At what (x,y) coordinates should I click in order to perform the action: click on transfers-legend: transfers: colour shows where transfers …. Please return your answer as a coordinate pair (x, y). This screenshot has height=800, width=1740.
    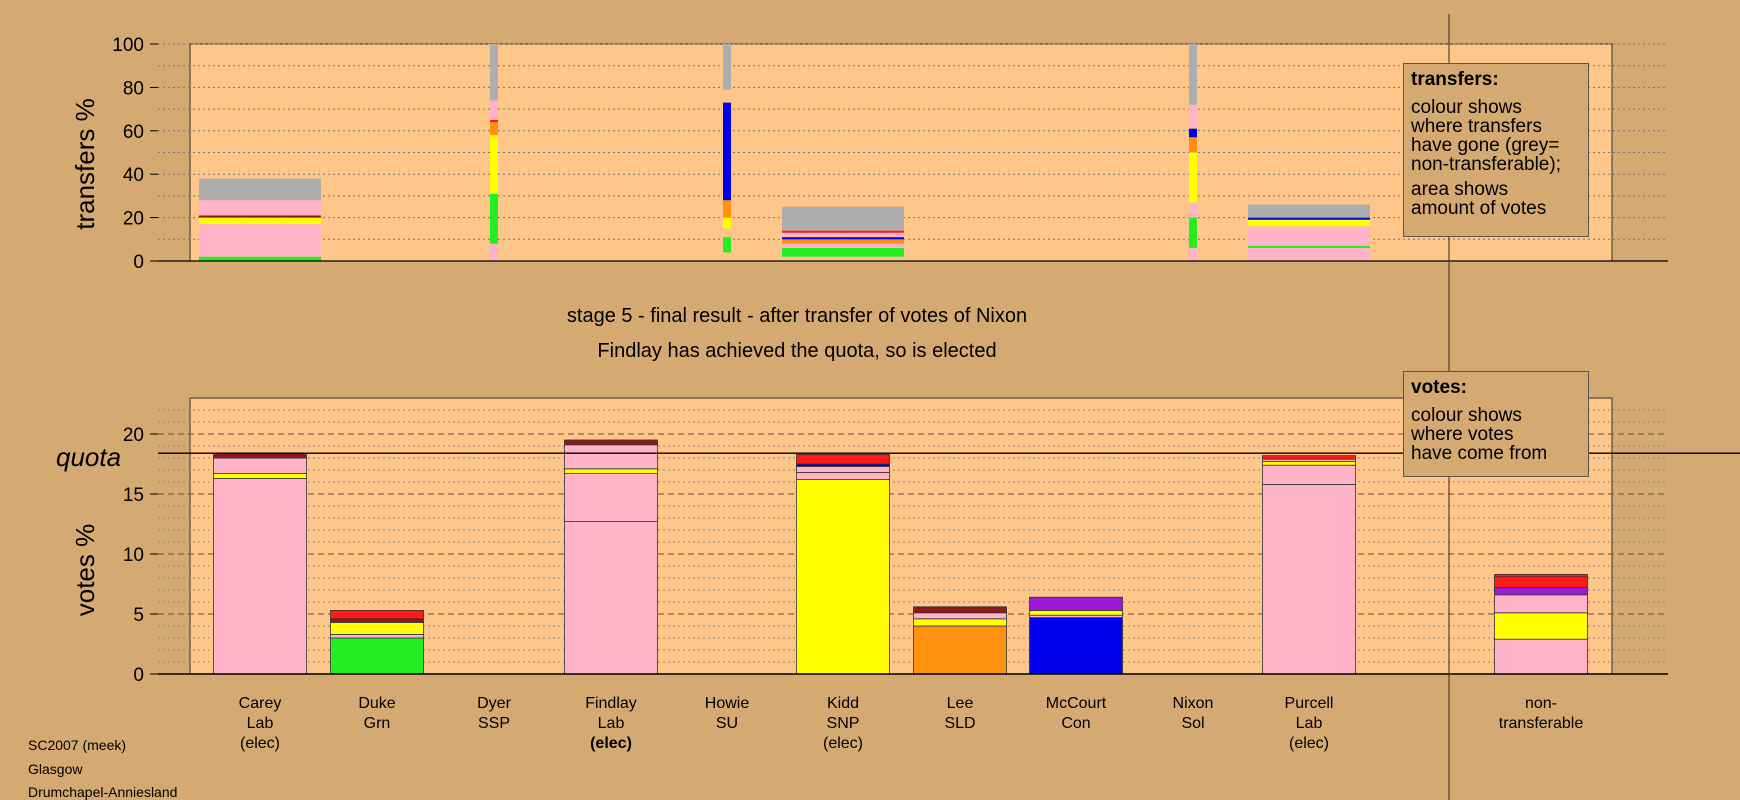
    Looking at the image, I should click on (1496, 150).